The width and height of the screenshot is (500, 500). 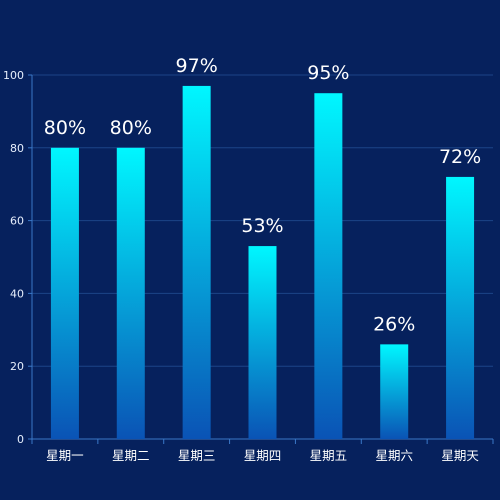 I want to click on y-tick-label: 40, so click(x=17, y=293).